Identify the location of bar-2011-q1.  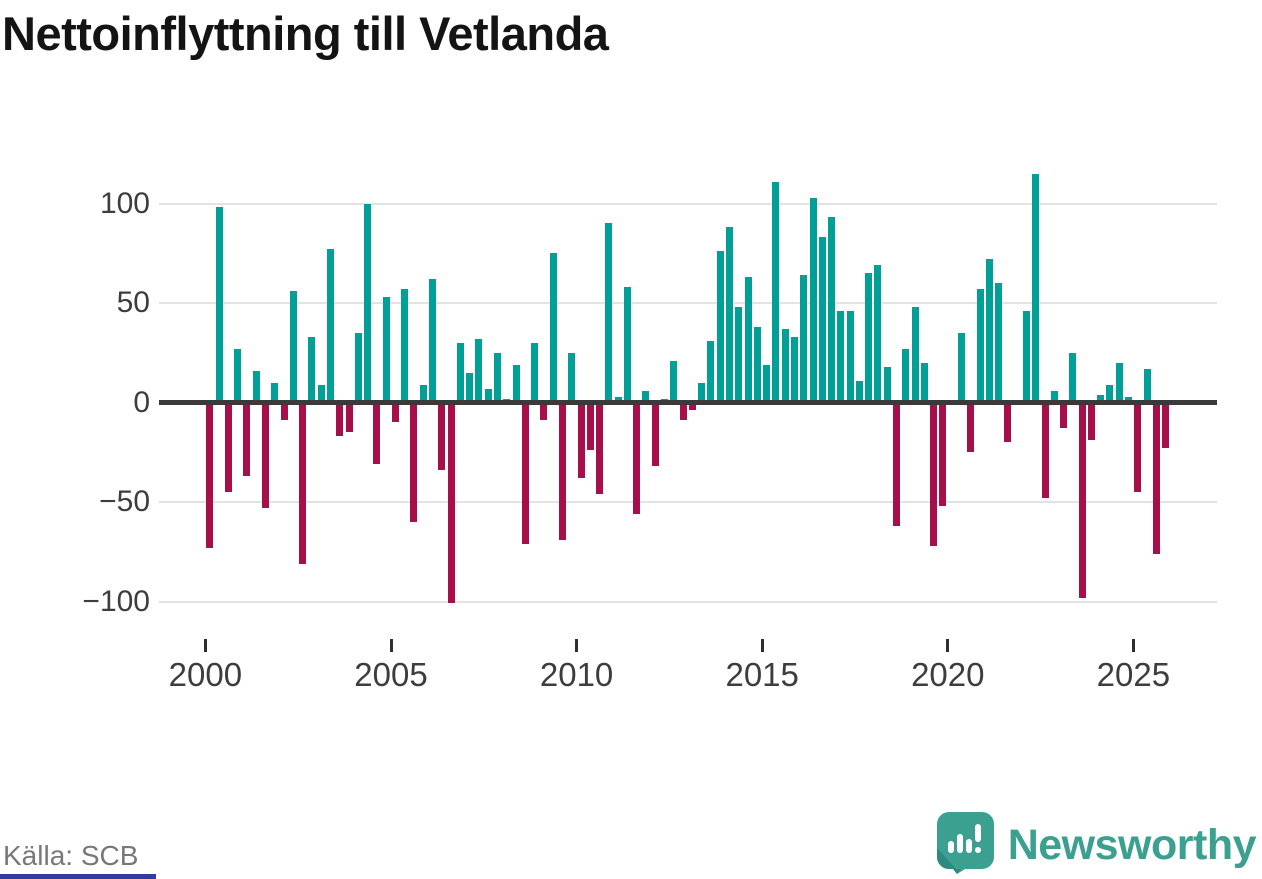
(618, 399).